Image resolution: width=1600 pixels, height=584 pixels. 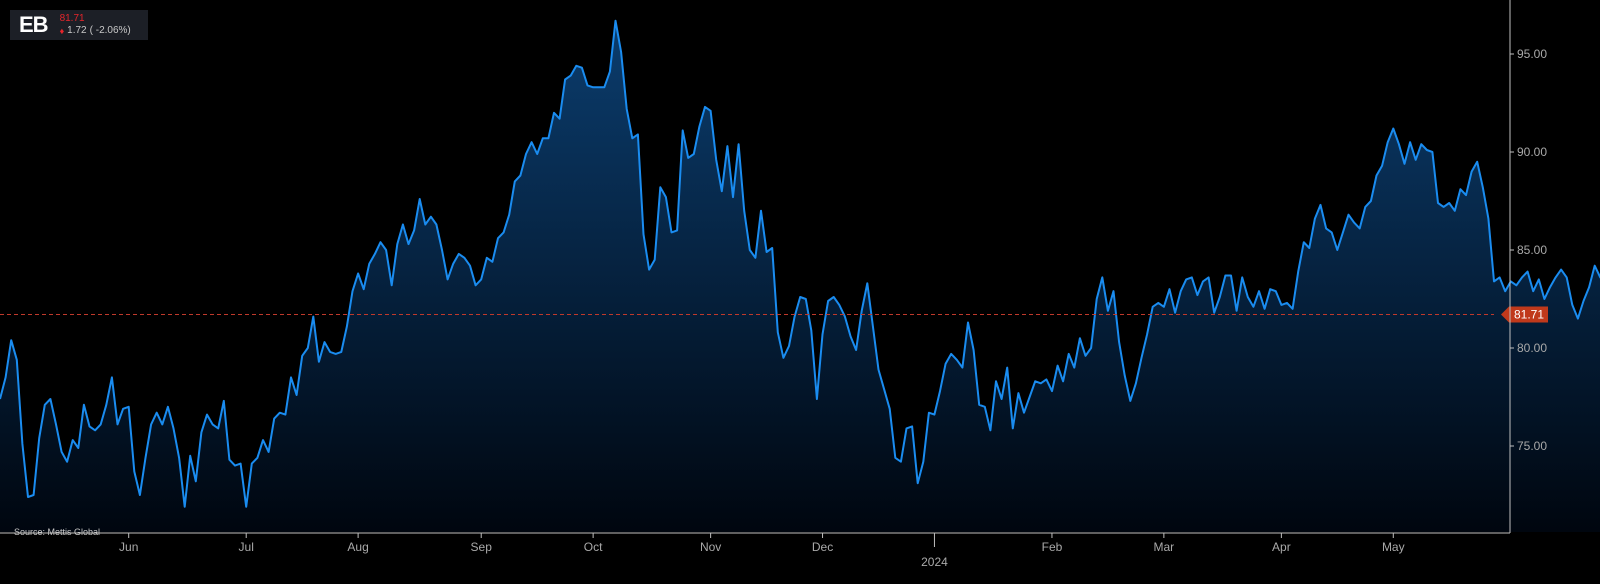 I want to click on x-tick-label: Jun, so click(x=128, y=547).